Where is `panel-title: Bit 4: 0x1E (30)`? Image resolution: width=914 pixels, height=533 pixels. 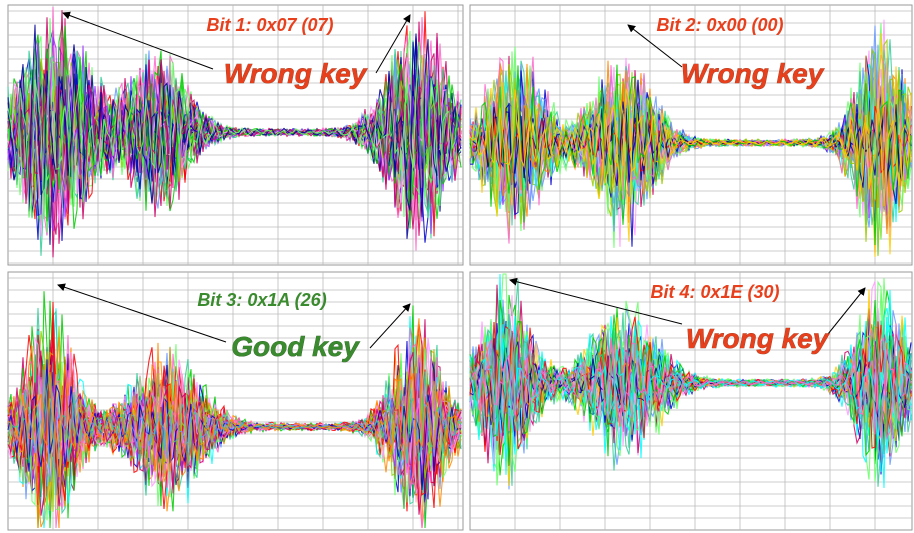
panel-title: Bit 4: 0x1E (30) is located at coordinates (714, 292).